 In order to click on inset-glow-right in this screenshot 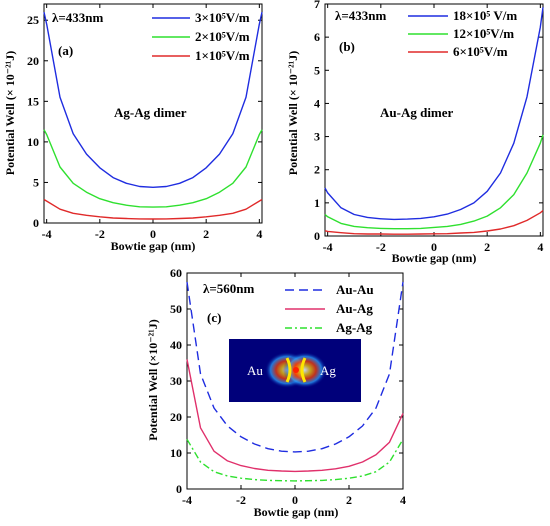, I will do `click(305, 370)`.